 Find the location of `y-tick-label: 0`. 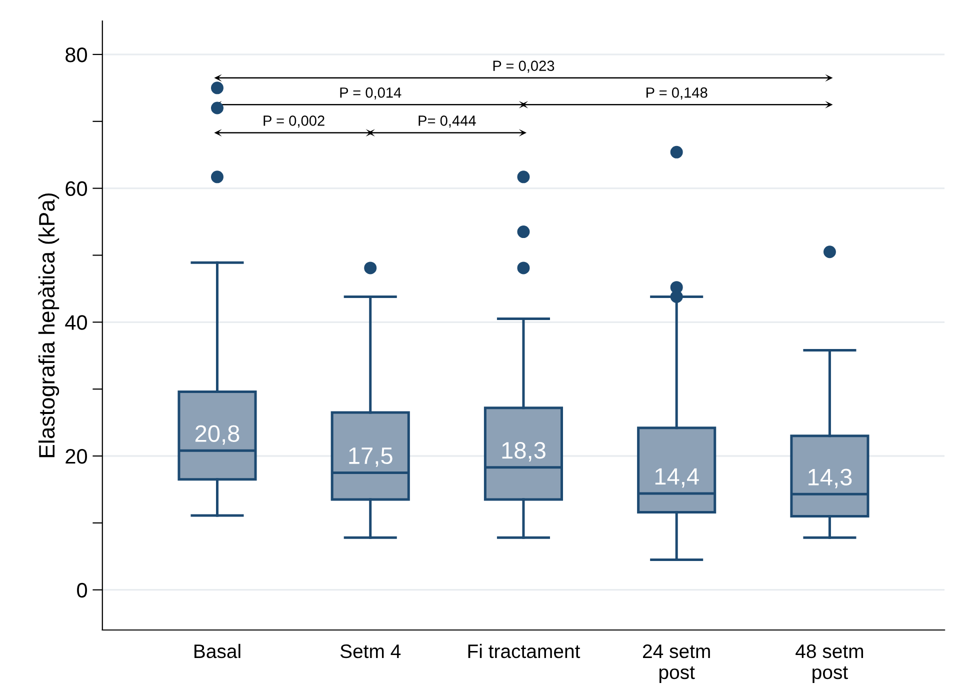

y-tick-label: 0 is located at coordinates (82, 590).